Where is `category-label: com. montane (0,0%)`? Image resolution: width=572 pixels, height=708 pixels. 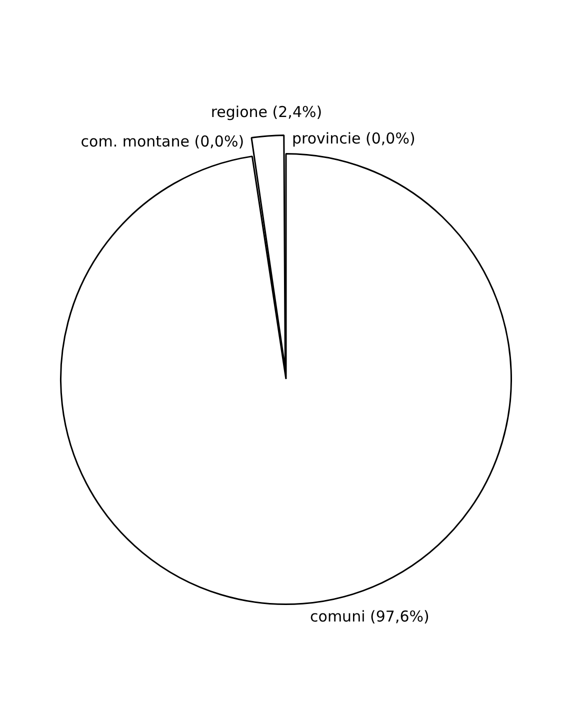 category-label: com. montane (0,0%) is located at coordinates (162, 141).